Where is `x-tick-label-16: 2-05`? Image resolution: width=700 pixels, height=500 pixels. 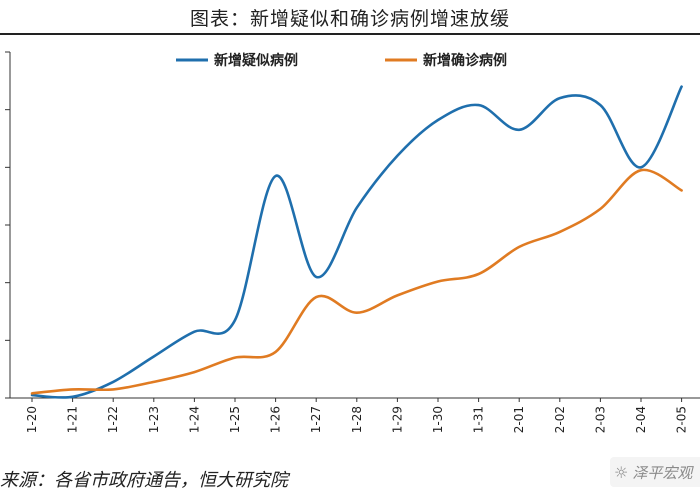
x-tick-label-16: 2-05 is located at coordinates (682, 419).